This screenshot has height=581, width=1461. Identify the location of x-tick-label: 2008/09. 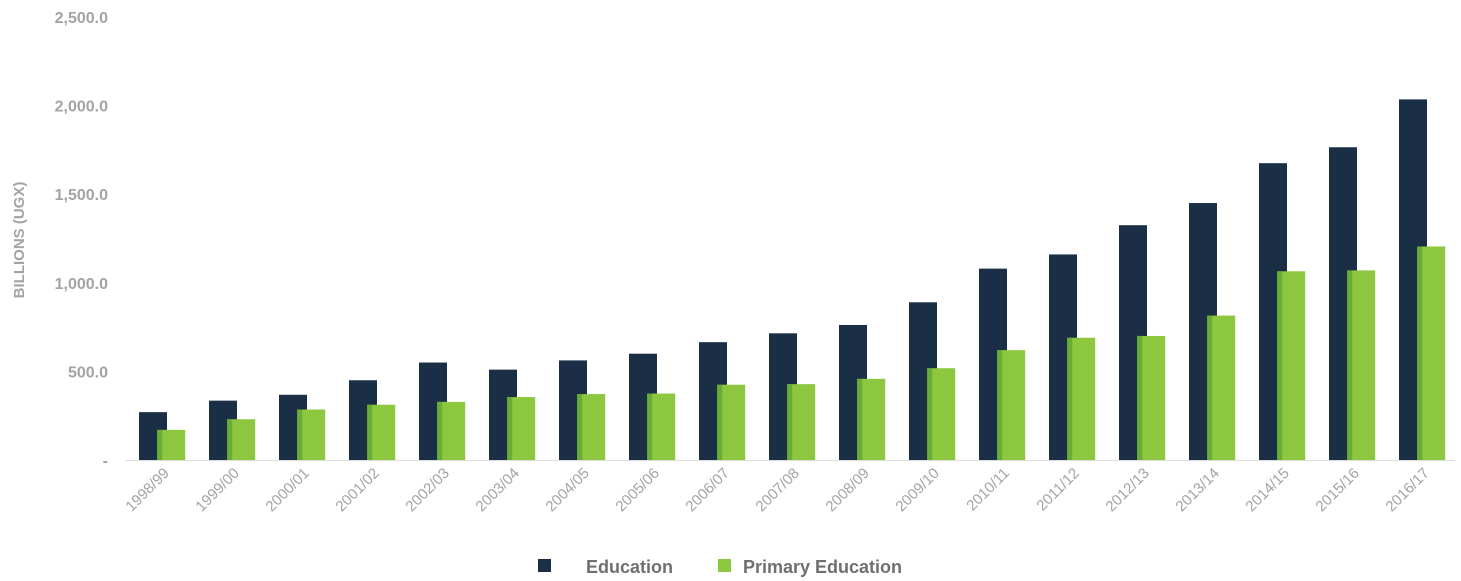
(847, 490).